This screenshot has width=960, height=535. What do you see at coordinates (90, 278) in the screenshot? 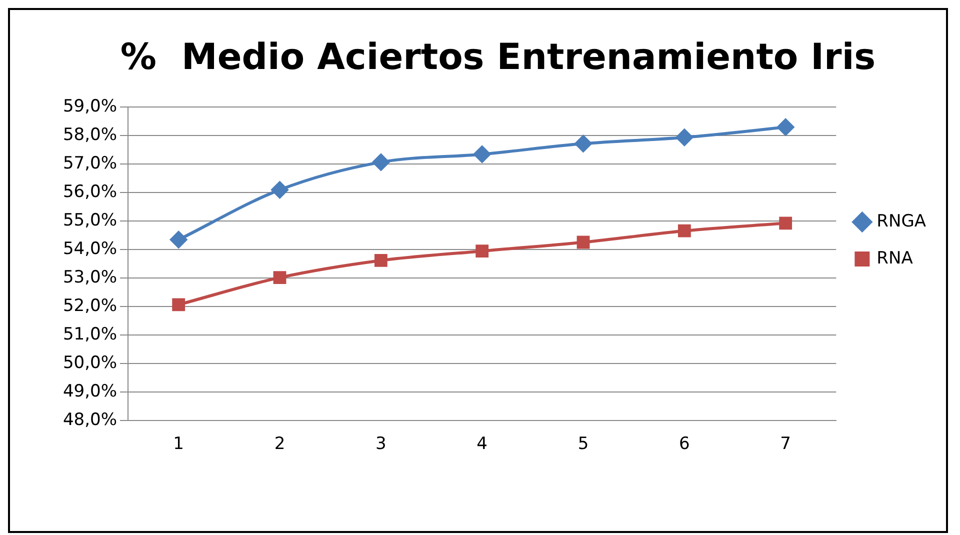
I see `y-tick-label: 53,0%` at bounding box center [90, 278].